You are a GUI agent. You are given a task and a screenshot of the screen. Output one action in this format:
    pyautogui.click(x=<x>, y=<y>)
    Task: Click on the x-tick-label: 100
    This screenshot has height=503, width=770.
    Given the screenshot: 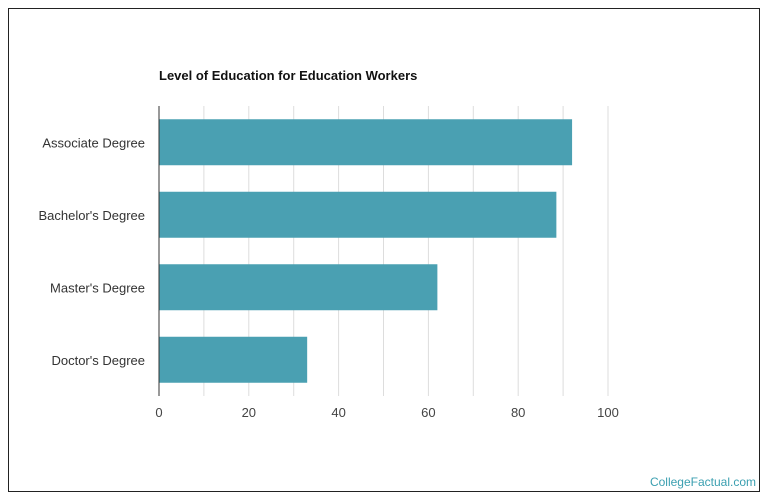 What is the action you would take?
    pyautogui.click(x=608, y=412)
    